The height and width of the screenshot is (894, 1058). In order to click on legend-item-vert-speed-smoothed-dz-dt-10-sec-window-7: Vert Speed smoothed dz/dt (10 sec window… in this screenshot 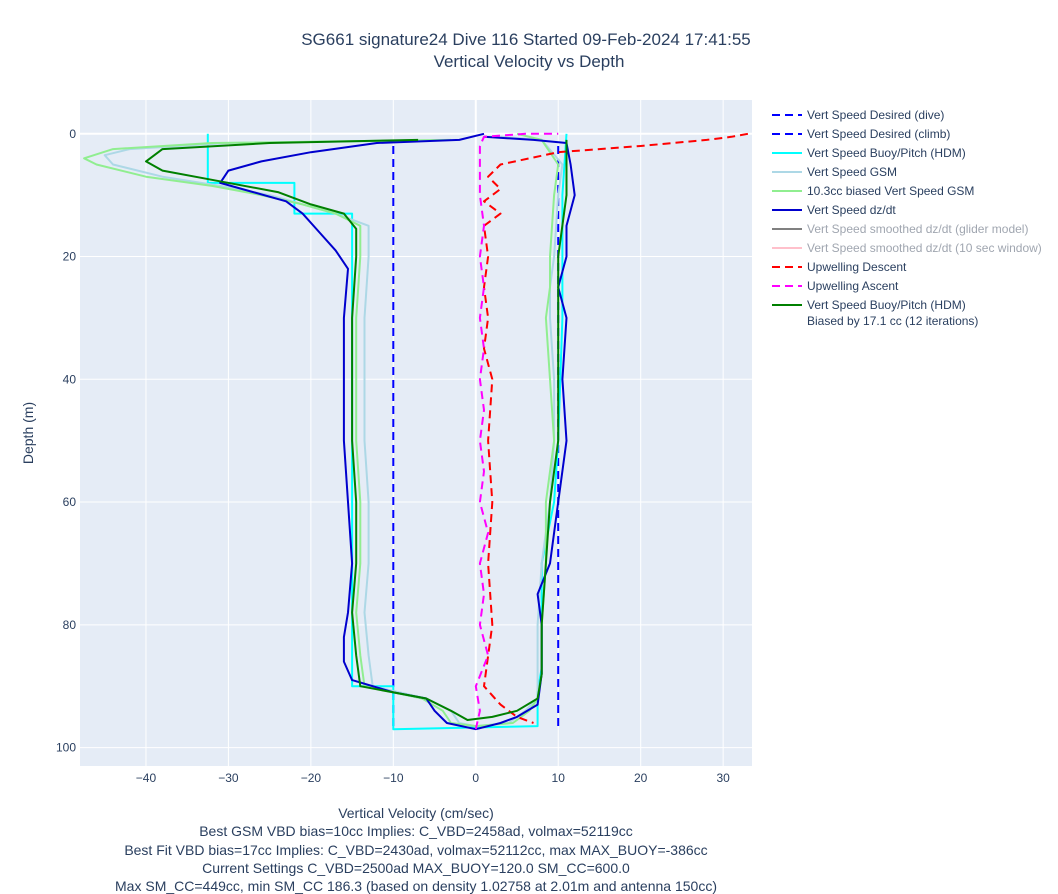, I will do `click(907, 248)`.